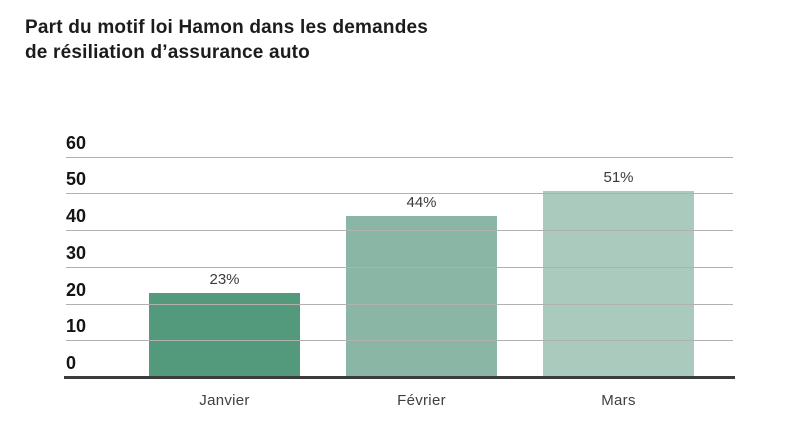 This screenshot has width=800, height=437. Describe the element at coordinates (167, 52) in the screenshot. I see `chart-title-line-2: de résiliation d’assurance auto` at that location.